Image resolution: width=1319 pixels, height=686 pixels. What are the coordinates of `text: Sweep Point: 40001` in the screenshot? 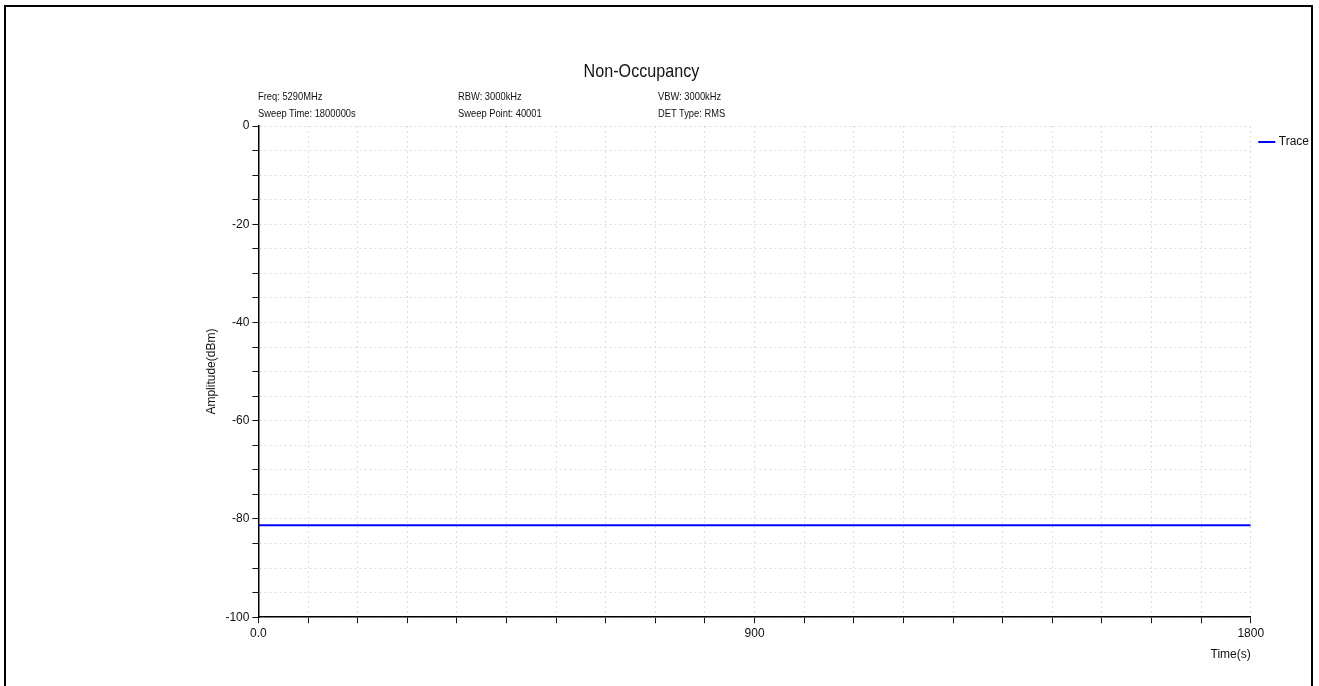 It's located at (500, 114).